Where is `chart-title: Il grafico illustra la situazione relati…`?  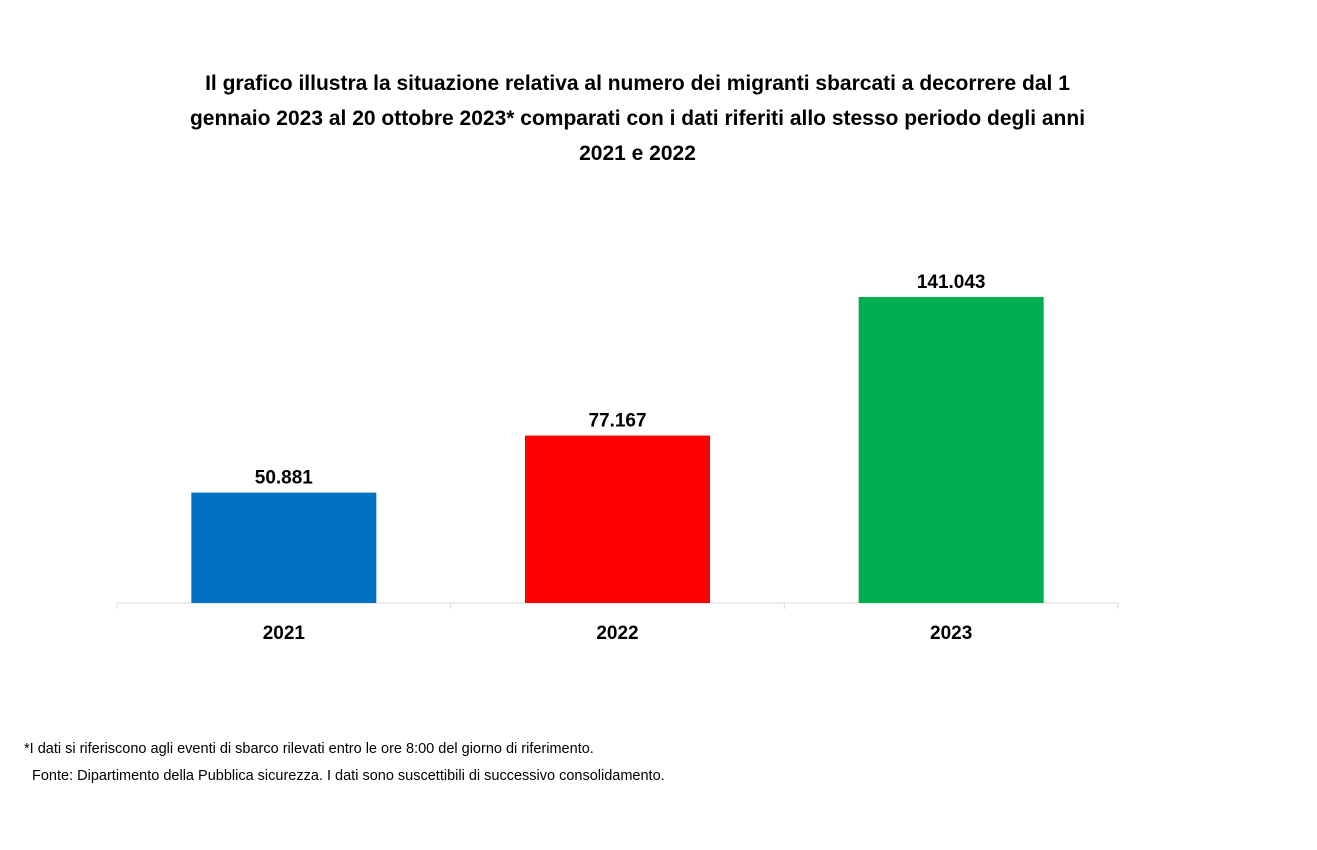 chart-title: Il grafico illustra la situazione relati… is located at coordinates (637, 118).